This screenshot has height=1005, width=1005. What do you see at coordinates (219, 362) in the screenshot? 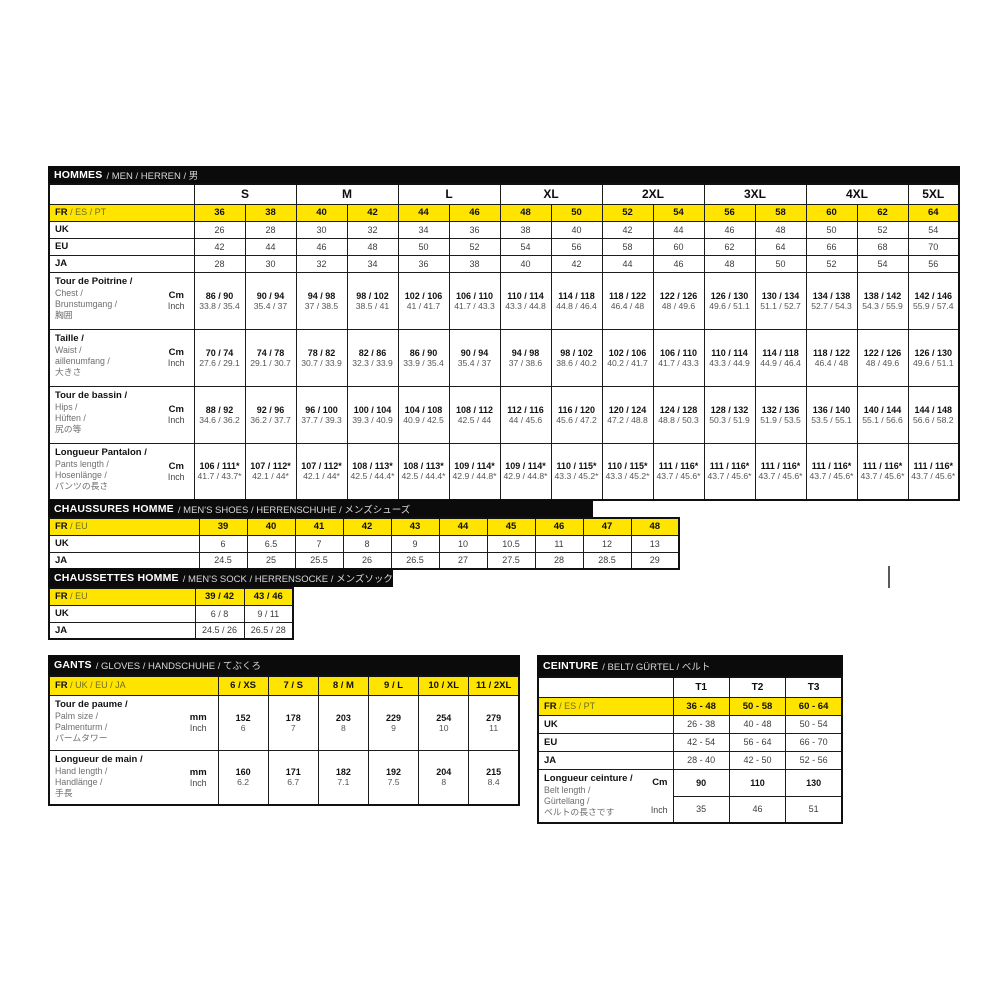
I see `value-bottom: 27.6 / 29.1` at bounding box center [219, 362].